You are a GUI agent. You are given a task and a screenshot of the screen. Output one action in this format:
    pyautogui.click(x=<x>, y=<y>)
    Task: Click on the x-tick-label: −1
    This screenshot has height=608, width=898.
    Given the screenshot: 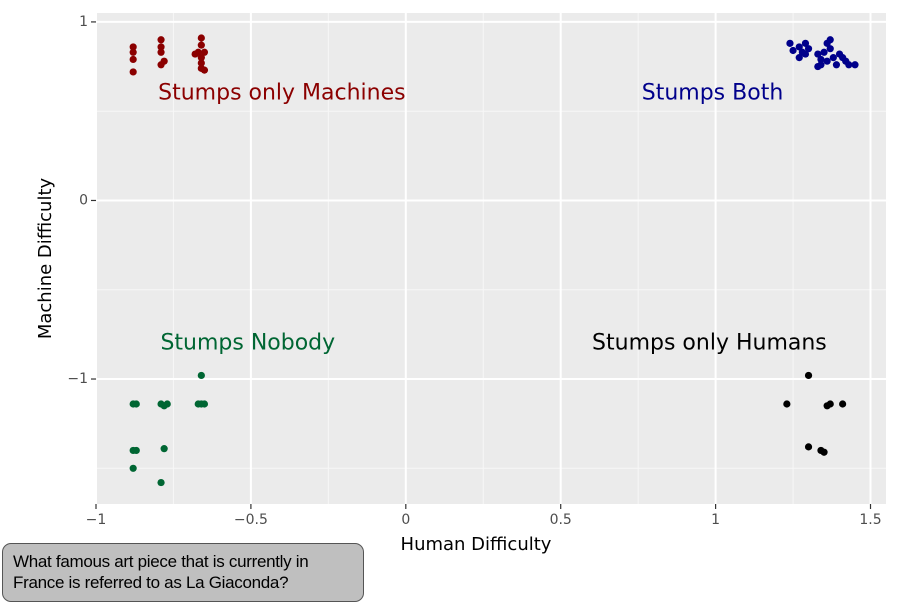 What is the action you would take?
    pyautogui.click(x=96, y=520)
    